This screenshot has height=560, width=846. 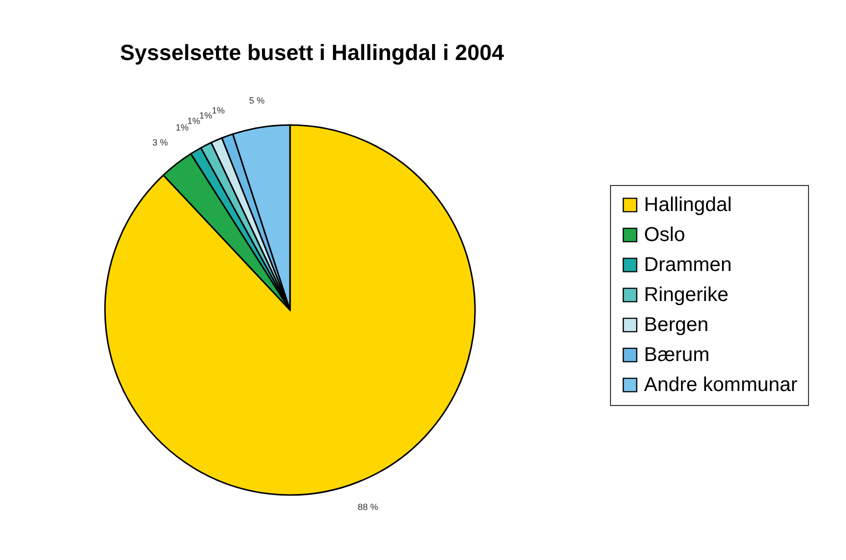 What do you see at coordinates (665, 235) in the screenshot?
I see `legend-label: Oslo` at bounding box center [665, 235].